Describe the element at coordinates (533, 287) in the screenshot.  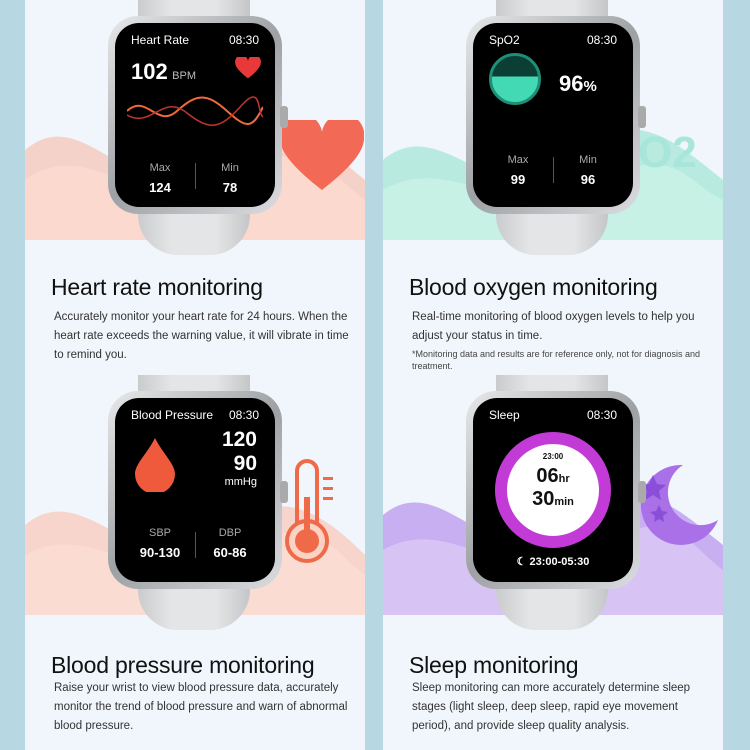
I see `section-heading: Blood oxygen monitoring` at that location.